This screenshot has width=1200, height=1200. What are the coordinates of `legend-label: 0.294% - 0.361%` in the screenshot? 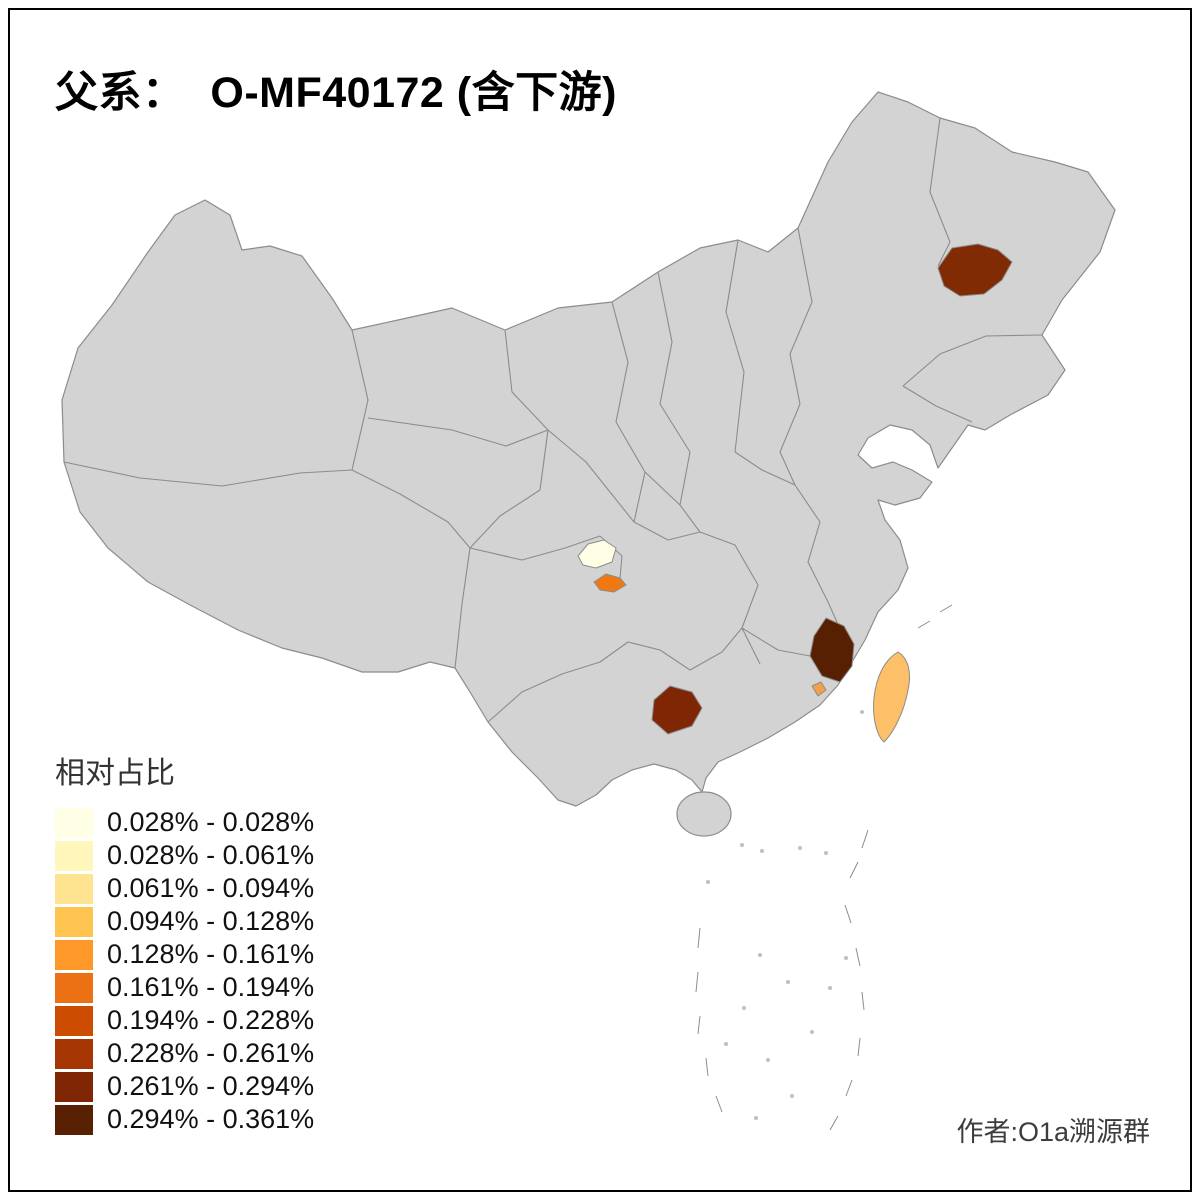 It's located at (211, 1119).